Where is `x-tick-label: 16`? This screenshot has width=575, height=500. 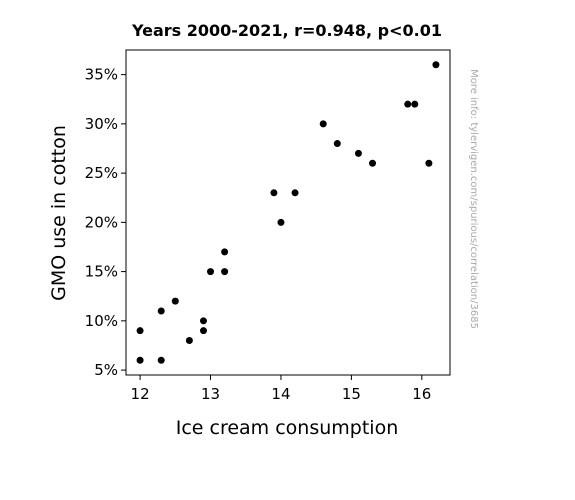 x-tick-label: 16 is located at coordinates (421, 394).